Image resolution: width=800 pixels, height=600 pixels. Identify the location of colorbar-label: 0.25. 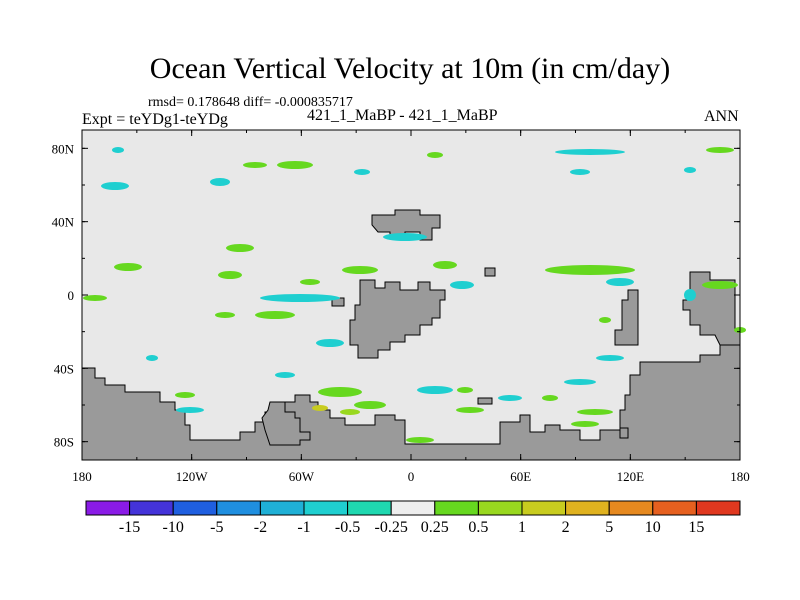
(435, 527).